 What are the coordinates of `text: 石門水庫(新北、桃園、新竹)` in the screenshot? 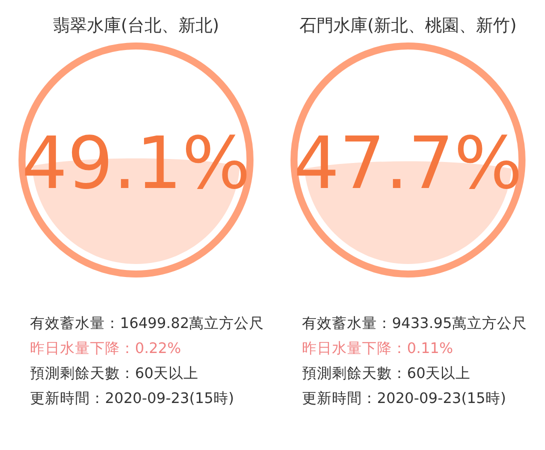 It's located at (408, 26).